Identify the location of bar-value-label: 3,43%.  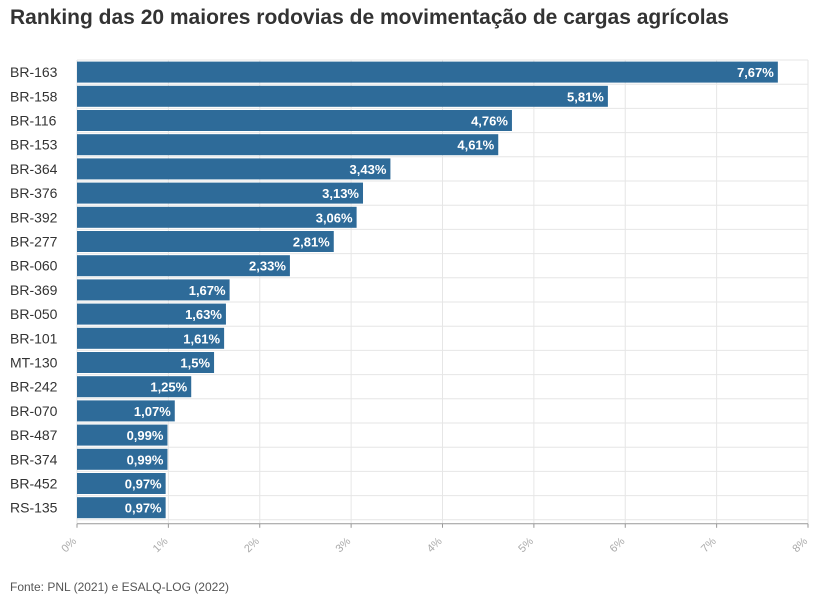
(368, 169).